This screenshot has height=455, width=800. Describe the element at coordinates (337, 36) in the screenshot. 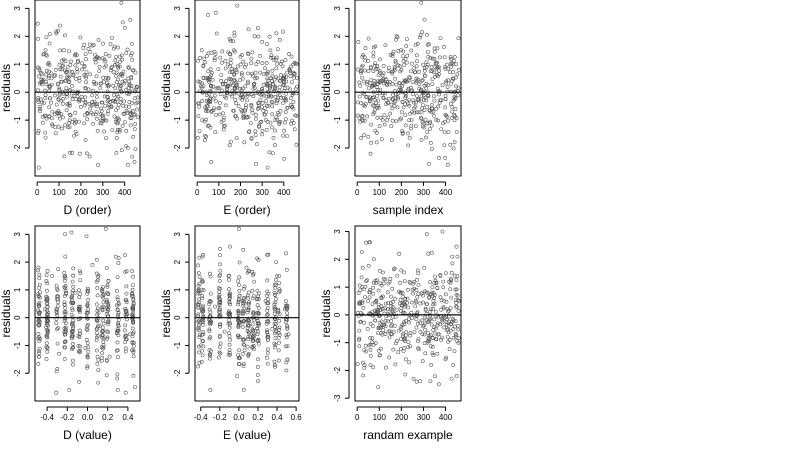

I see `y-tick-label: 2` at that location.